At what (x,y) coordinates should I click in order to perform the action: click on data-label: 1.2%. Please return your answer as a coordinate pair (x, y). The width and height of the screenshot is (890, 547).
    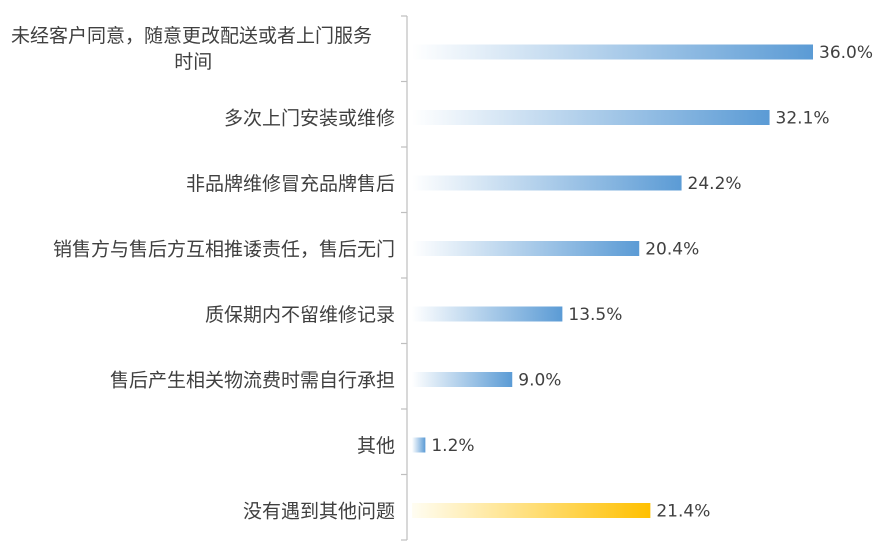
    Looking at the image, I should click on (452, 446).